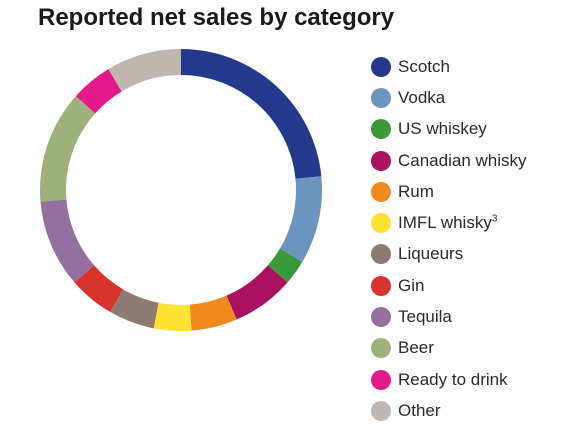 The height and width of the screenshot is (427, 573). Describe the element at coordinates (449, 410) in the screenshot. I see `legend-item-other: Other` at that location.